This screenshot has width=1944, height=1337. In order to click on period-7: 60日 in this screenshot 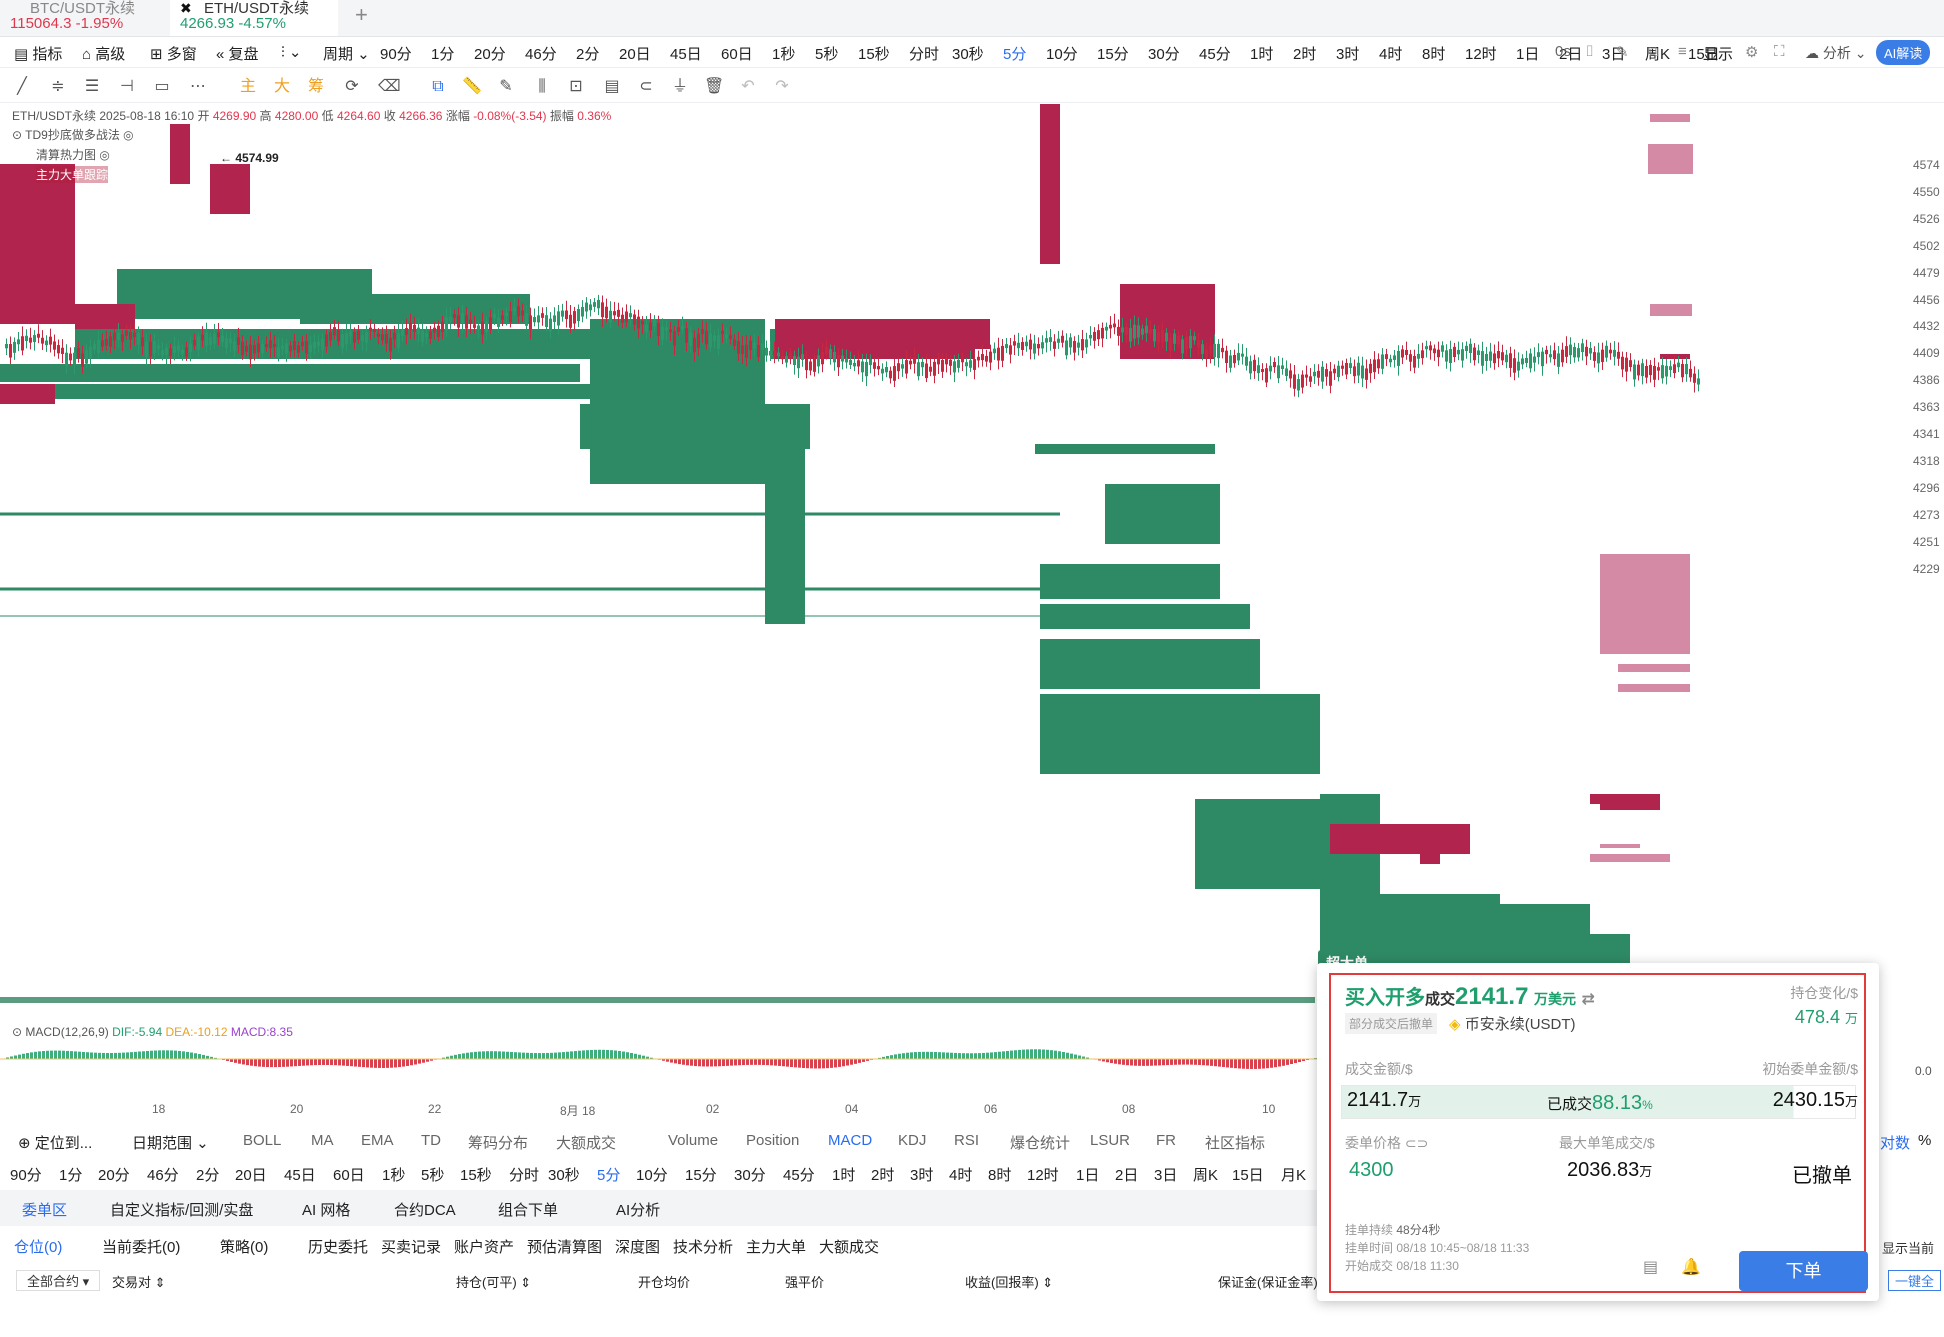, I will do `click(737, 54)`.